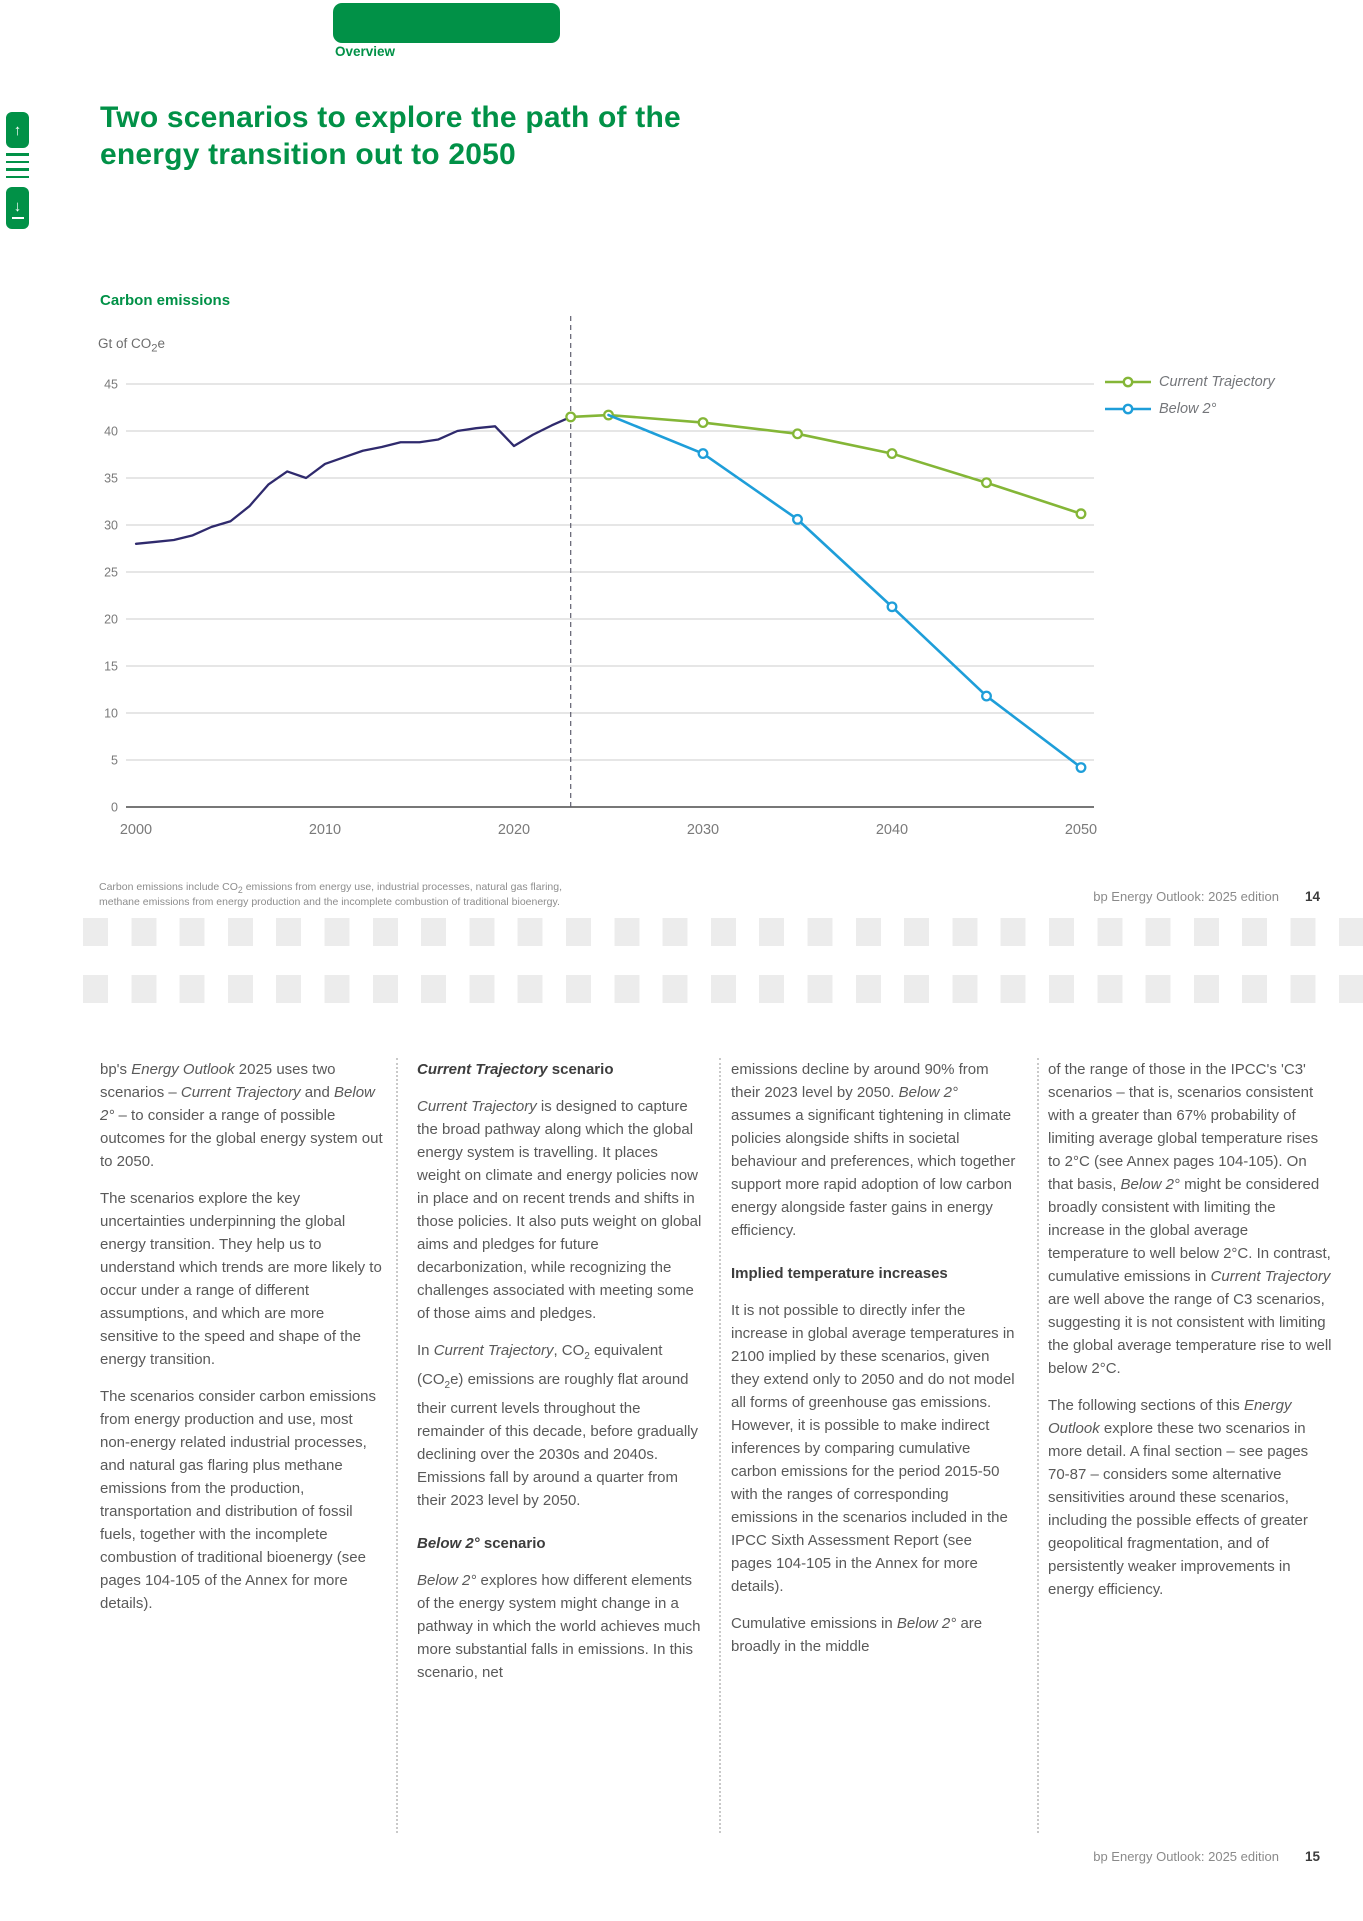 The image size is (1363, 1921). What do you see at coordinates (481, 1543) in the screenshot?
I see `subheading: Below 2° scenario` at bounding box center [481, 1543].